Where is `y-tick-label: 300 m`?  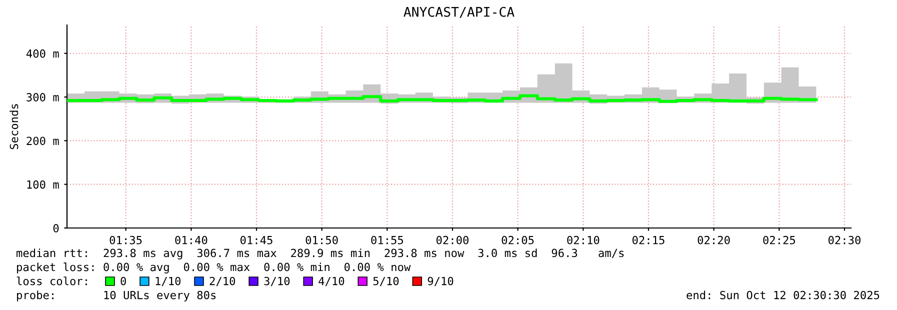
y-tick-label: 300 m is located at coordinates (42, 97).